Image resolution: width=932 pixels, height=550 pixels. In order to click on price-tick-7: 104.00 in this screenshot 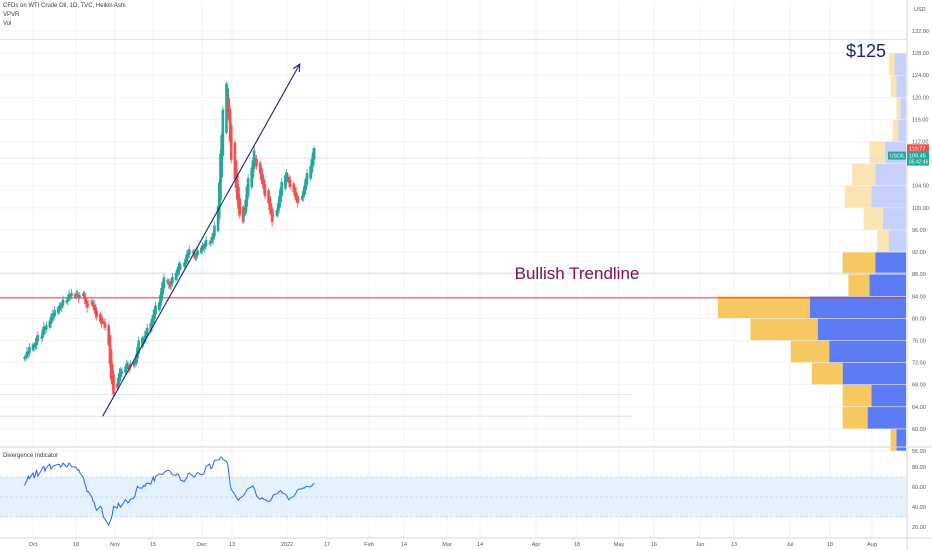, I will do `click(920, 187)`.